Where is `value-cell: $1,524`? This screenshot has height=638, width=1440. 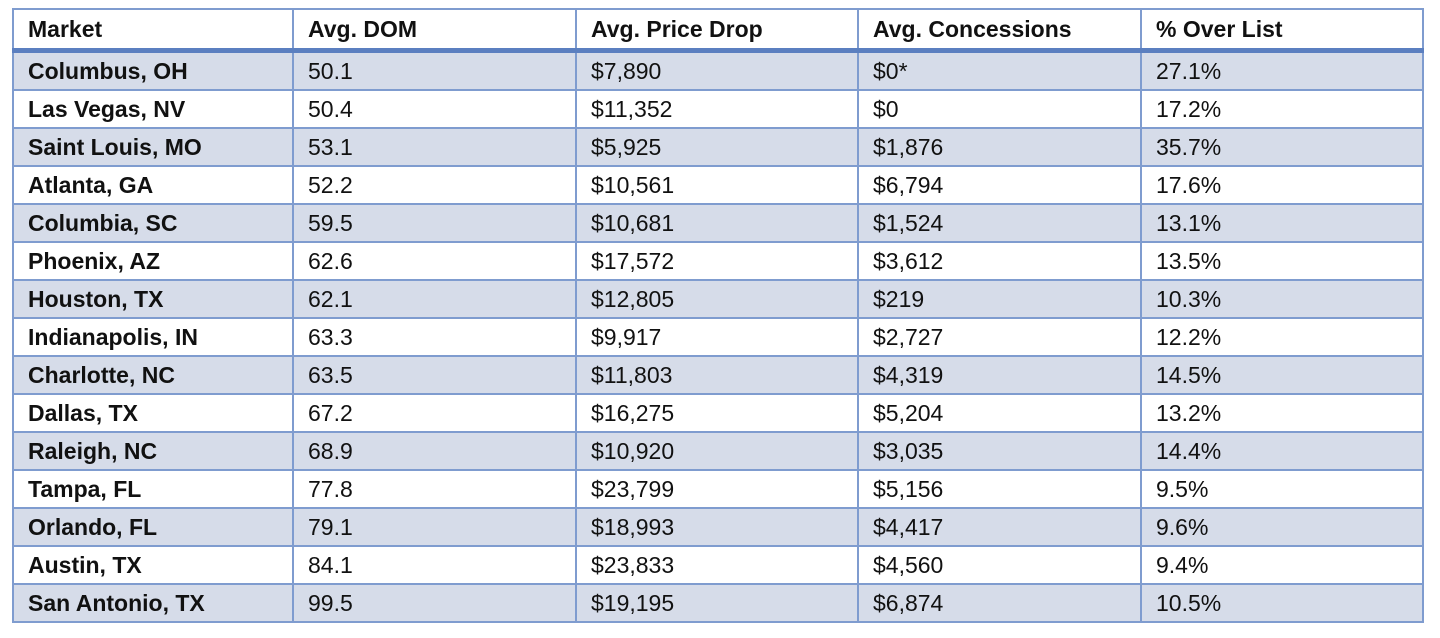
value-cell: $1,524 is located at coordinates (999, 223).